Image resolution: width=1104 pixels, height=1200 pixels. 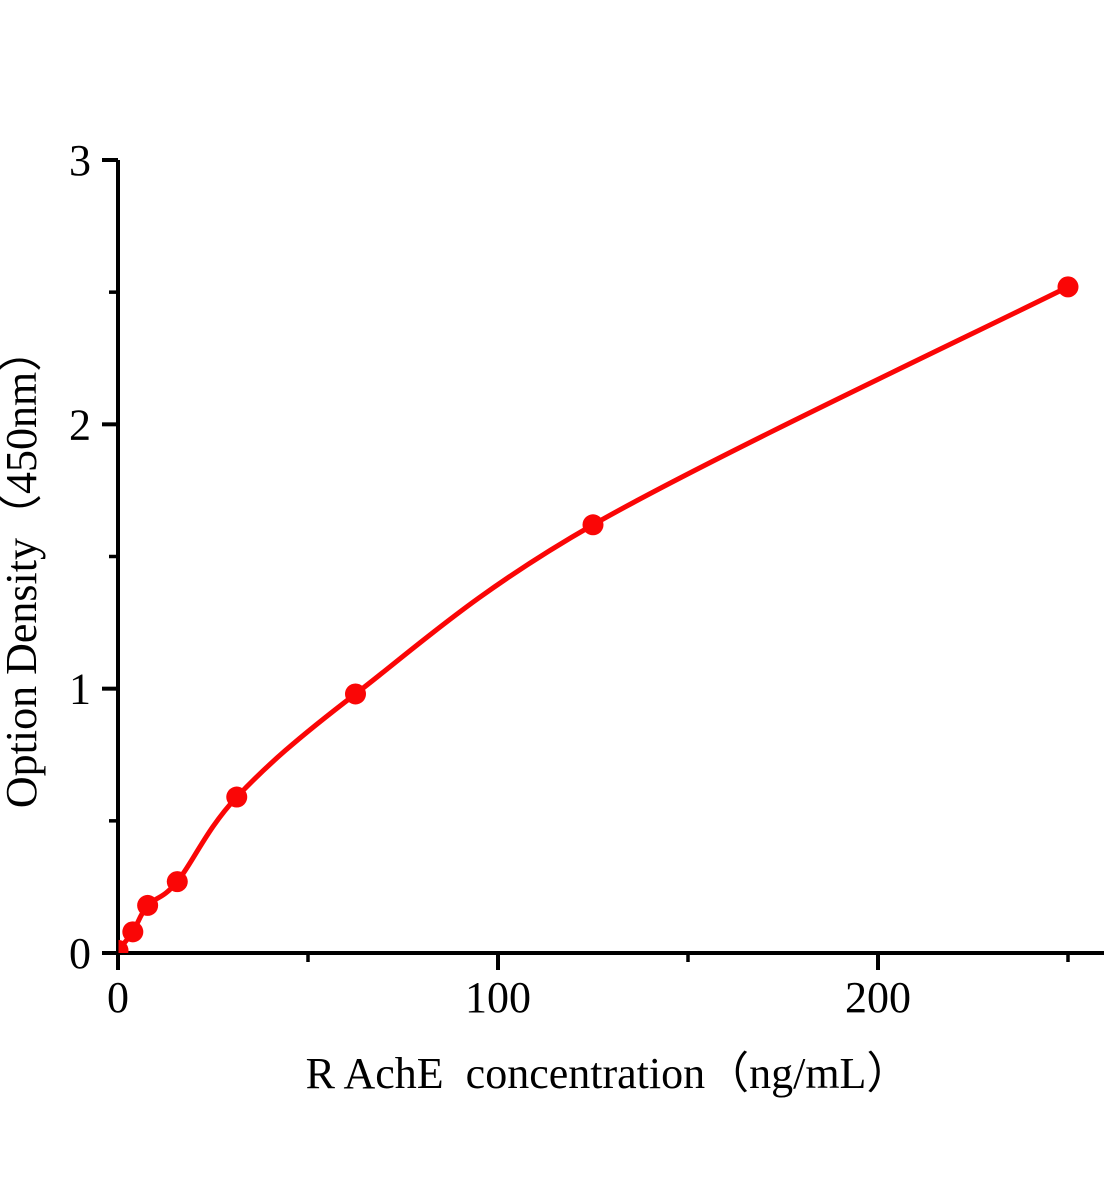 I want to click on x-axis-tick-label: 100, so click(x=498, y=997).